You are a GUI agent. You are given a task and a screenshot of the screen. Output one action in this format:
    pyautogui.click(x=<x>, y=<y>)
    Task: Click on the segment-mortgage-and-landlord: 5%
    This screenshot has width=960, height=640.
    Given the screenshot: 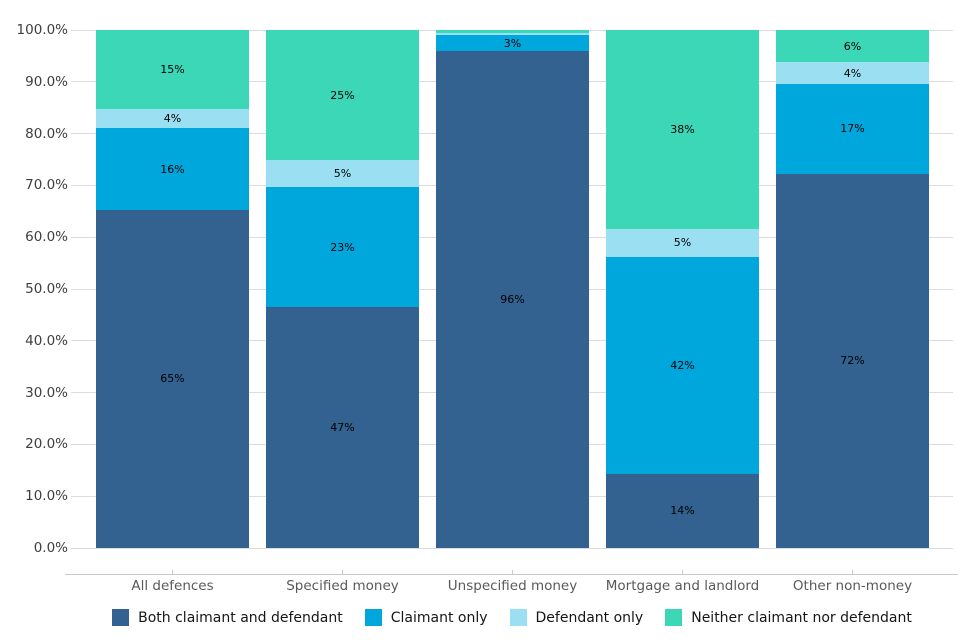 What is the action you would take?
    pyautogui.click(x=682, y=242)
    